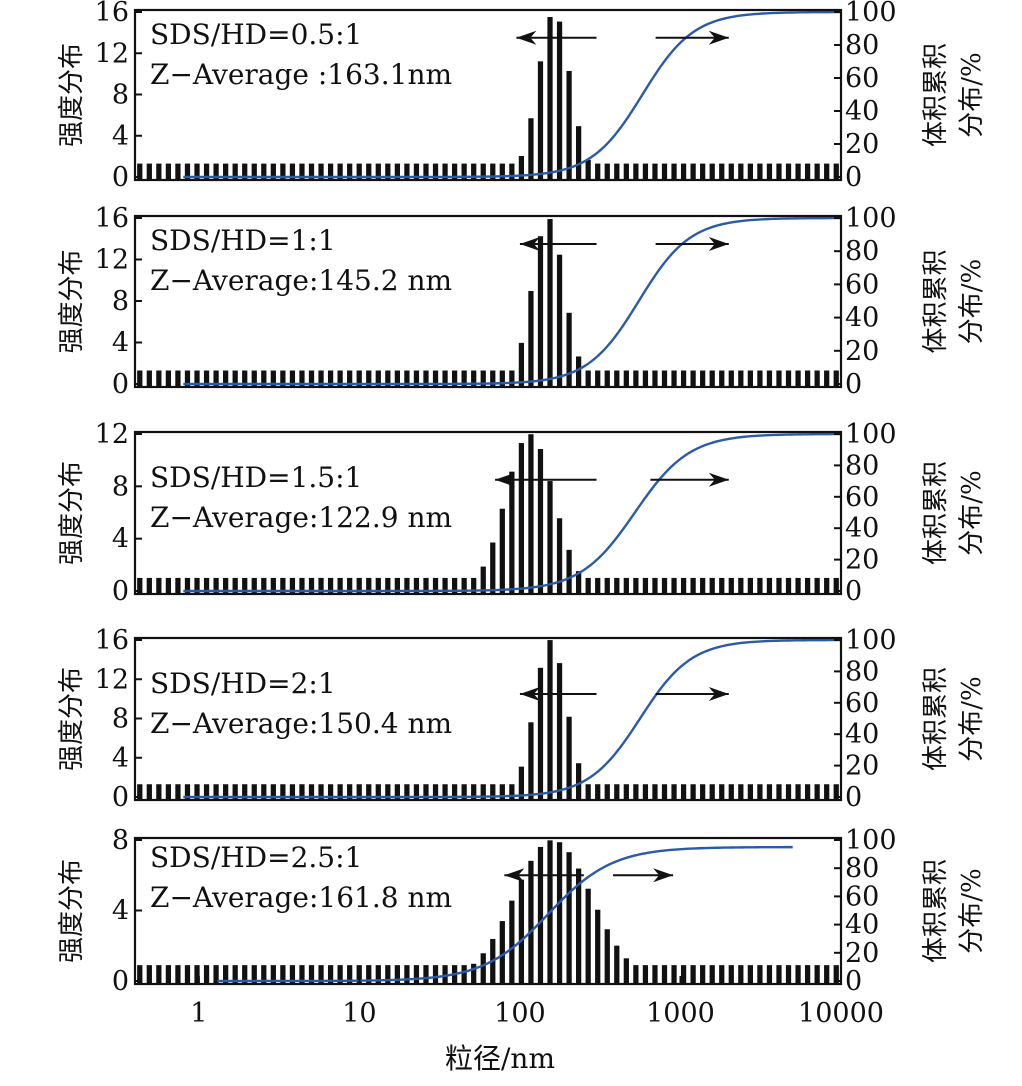 Image resolution: width=1022 pixels, height=1086 pixels. Describe the element at coordinates (871, 434) in the screenshot. I see `right-tick-label: 100` at that location.